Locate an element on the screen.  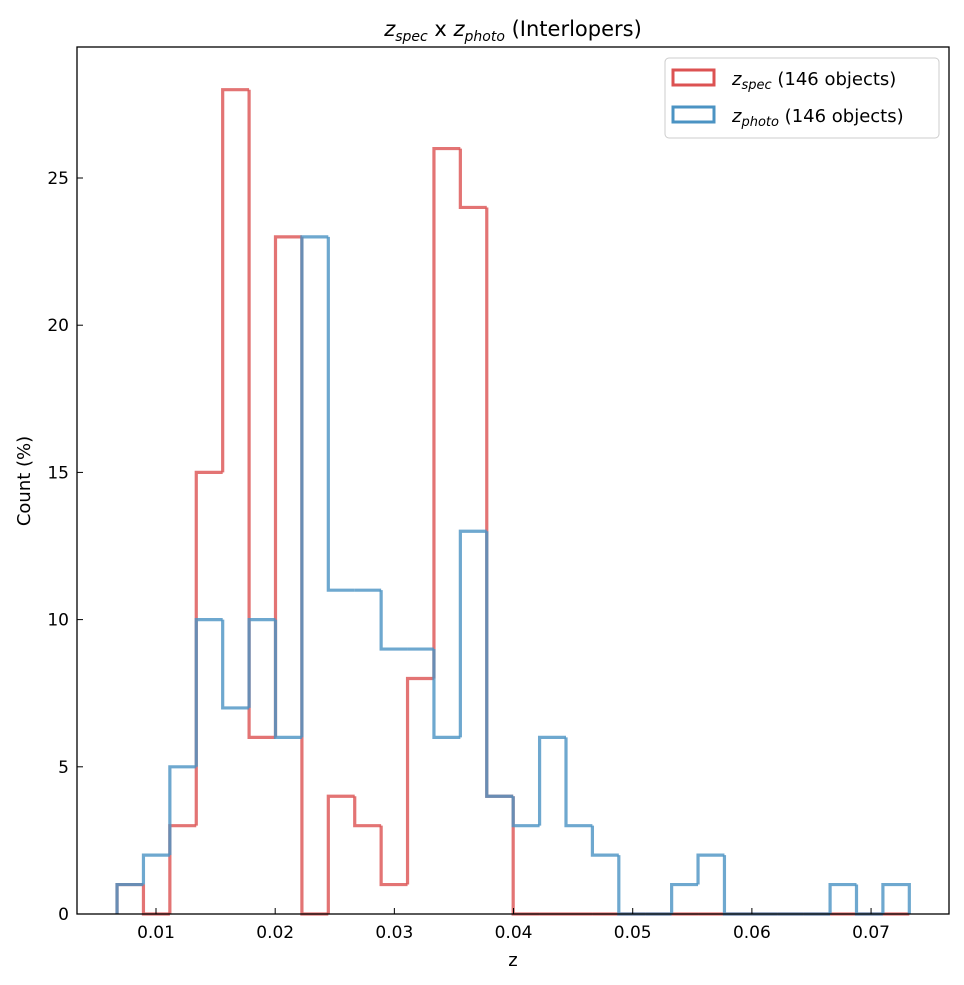
y-axis-label: Count (%) is located at coordinates (24, 481).